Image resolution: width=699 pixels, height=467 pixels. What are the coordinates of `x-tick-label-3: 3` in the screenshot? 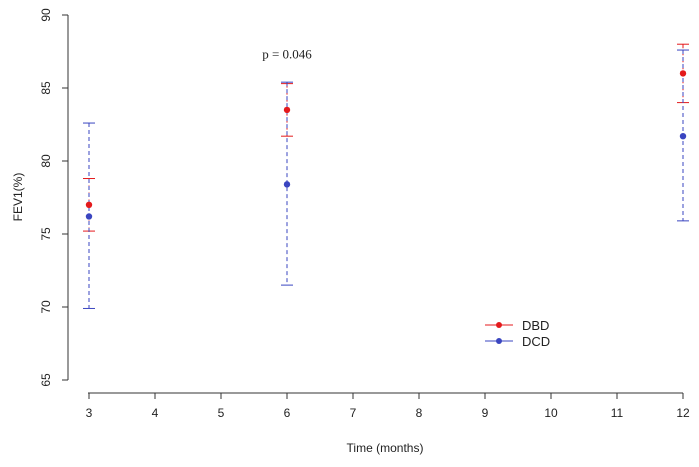 It's located at (89, 413).